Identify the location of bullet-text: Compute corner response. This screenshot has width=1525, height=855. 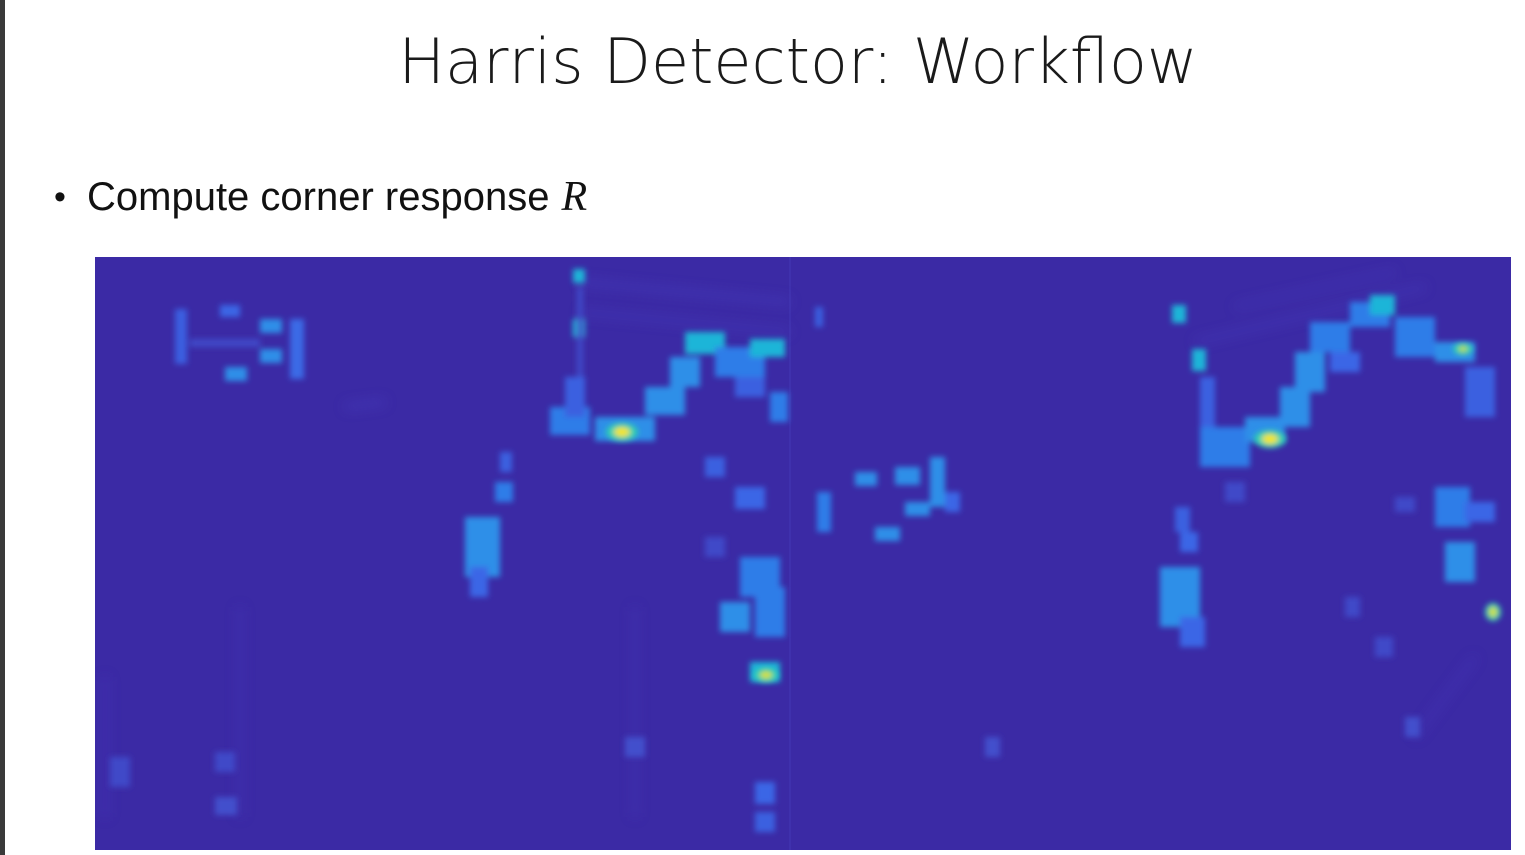
(318, 196).